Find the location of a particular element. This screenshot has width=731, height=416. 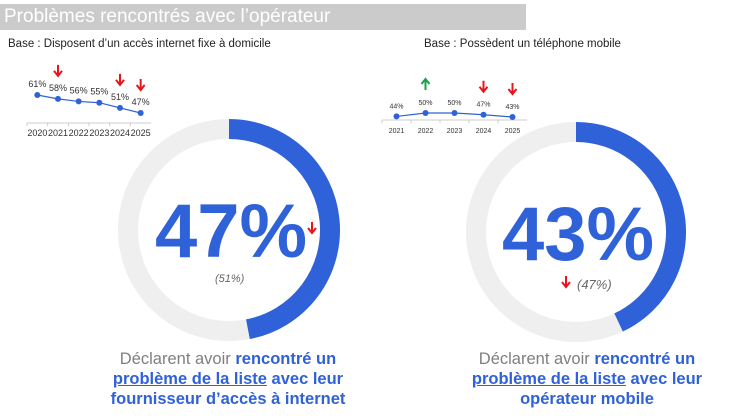

left-trend-down-icon is located at coordinates (312, 228).